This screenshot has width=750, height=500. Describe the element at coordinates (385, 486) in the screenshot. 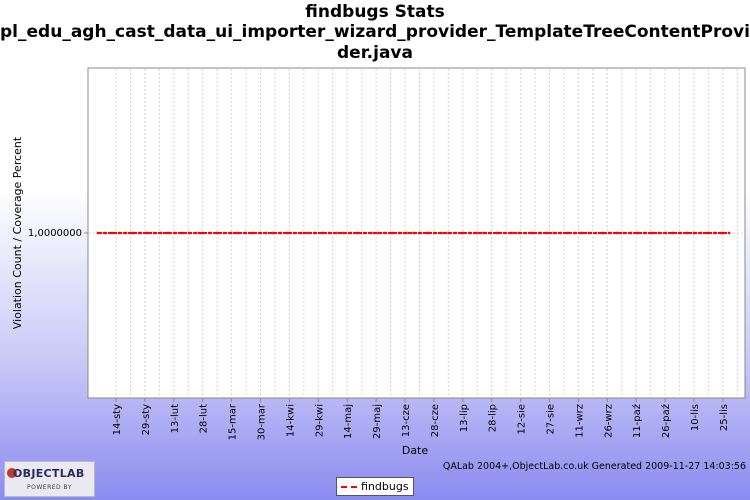

I see `legend-label: findbugs` at that location.